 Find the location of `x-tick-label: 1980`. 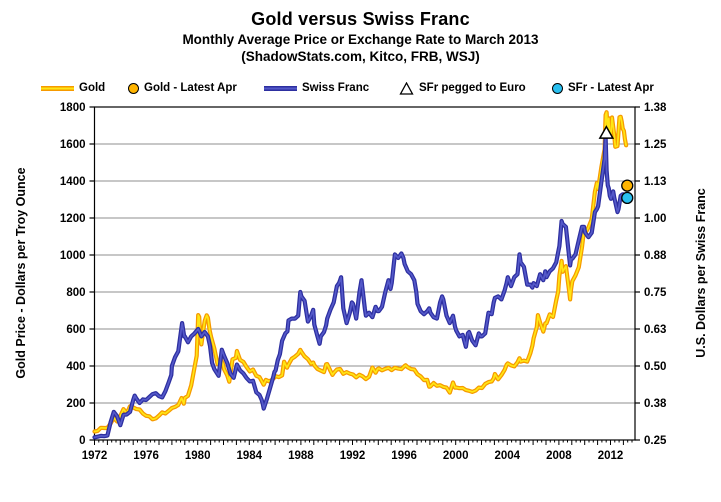

x-tick-label: 1980 is located at coordinates (198, 456).